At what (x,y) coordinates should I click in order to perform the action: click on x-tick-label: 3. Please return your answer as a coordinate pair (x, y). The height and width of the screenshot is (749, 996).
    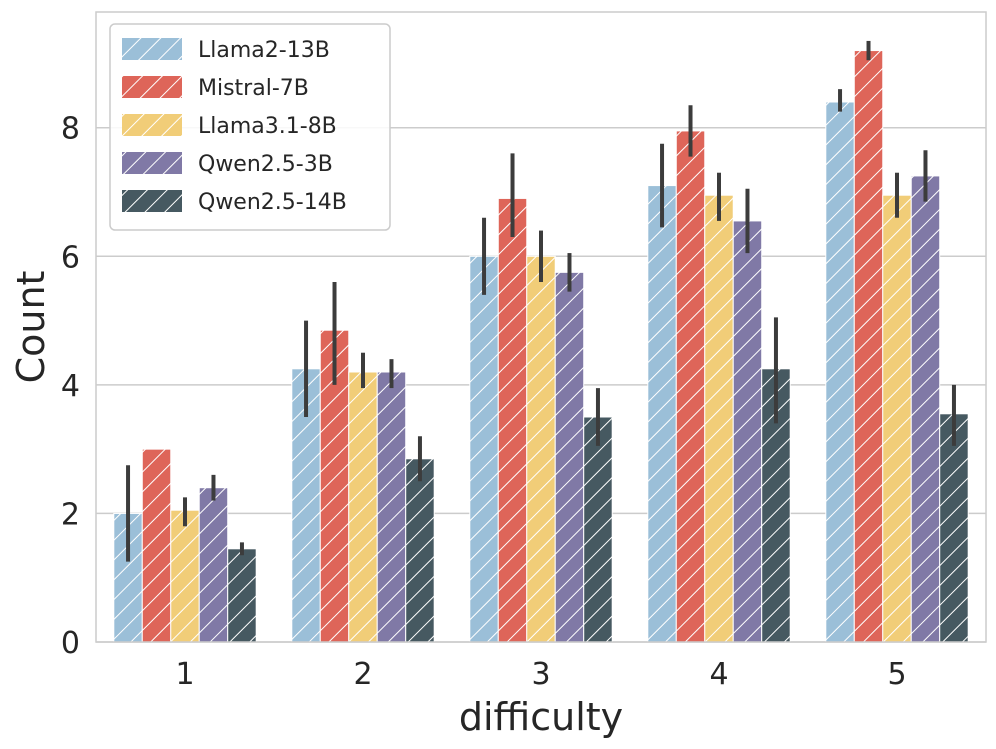
    Looking at the image, I should click on (540, 674).